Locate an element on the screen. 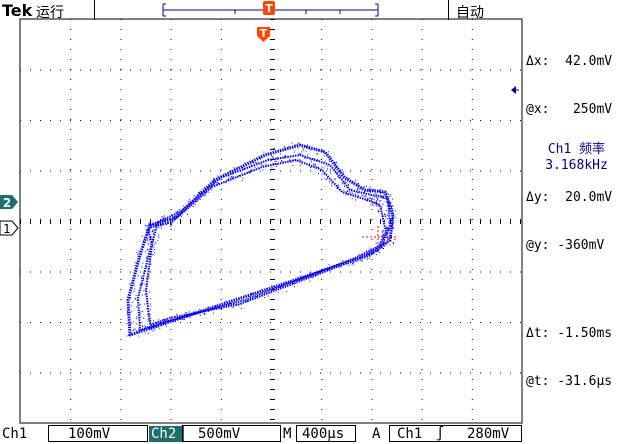  frequency-measurement: Ch1 频率 3.168kHz is located at coordinates (576, 158).